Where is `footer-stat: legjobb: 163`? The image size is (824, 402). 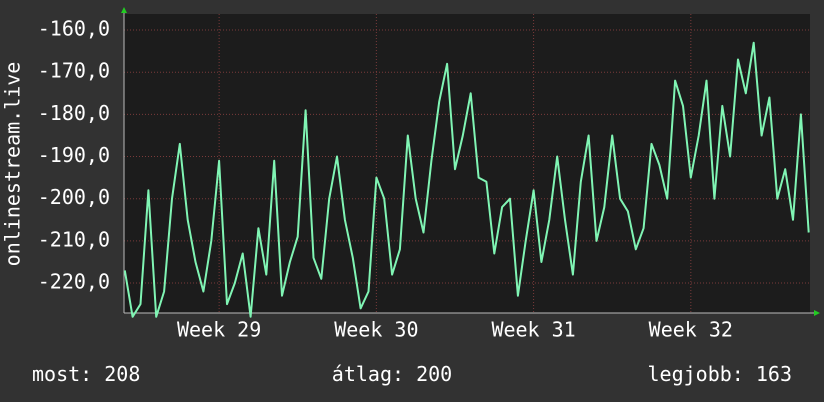
footer-stat: legjobb: 163 is located at coordinates (720, 374).